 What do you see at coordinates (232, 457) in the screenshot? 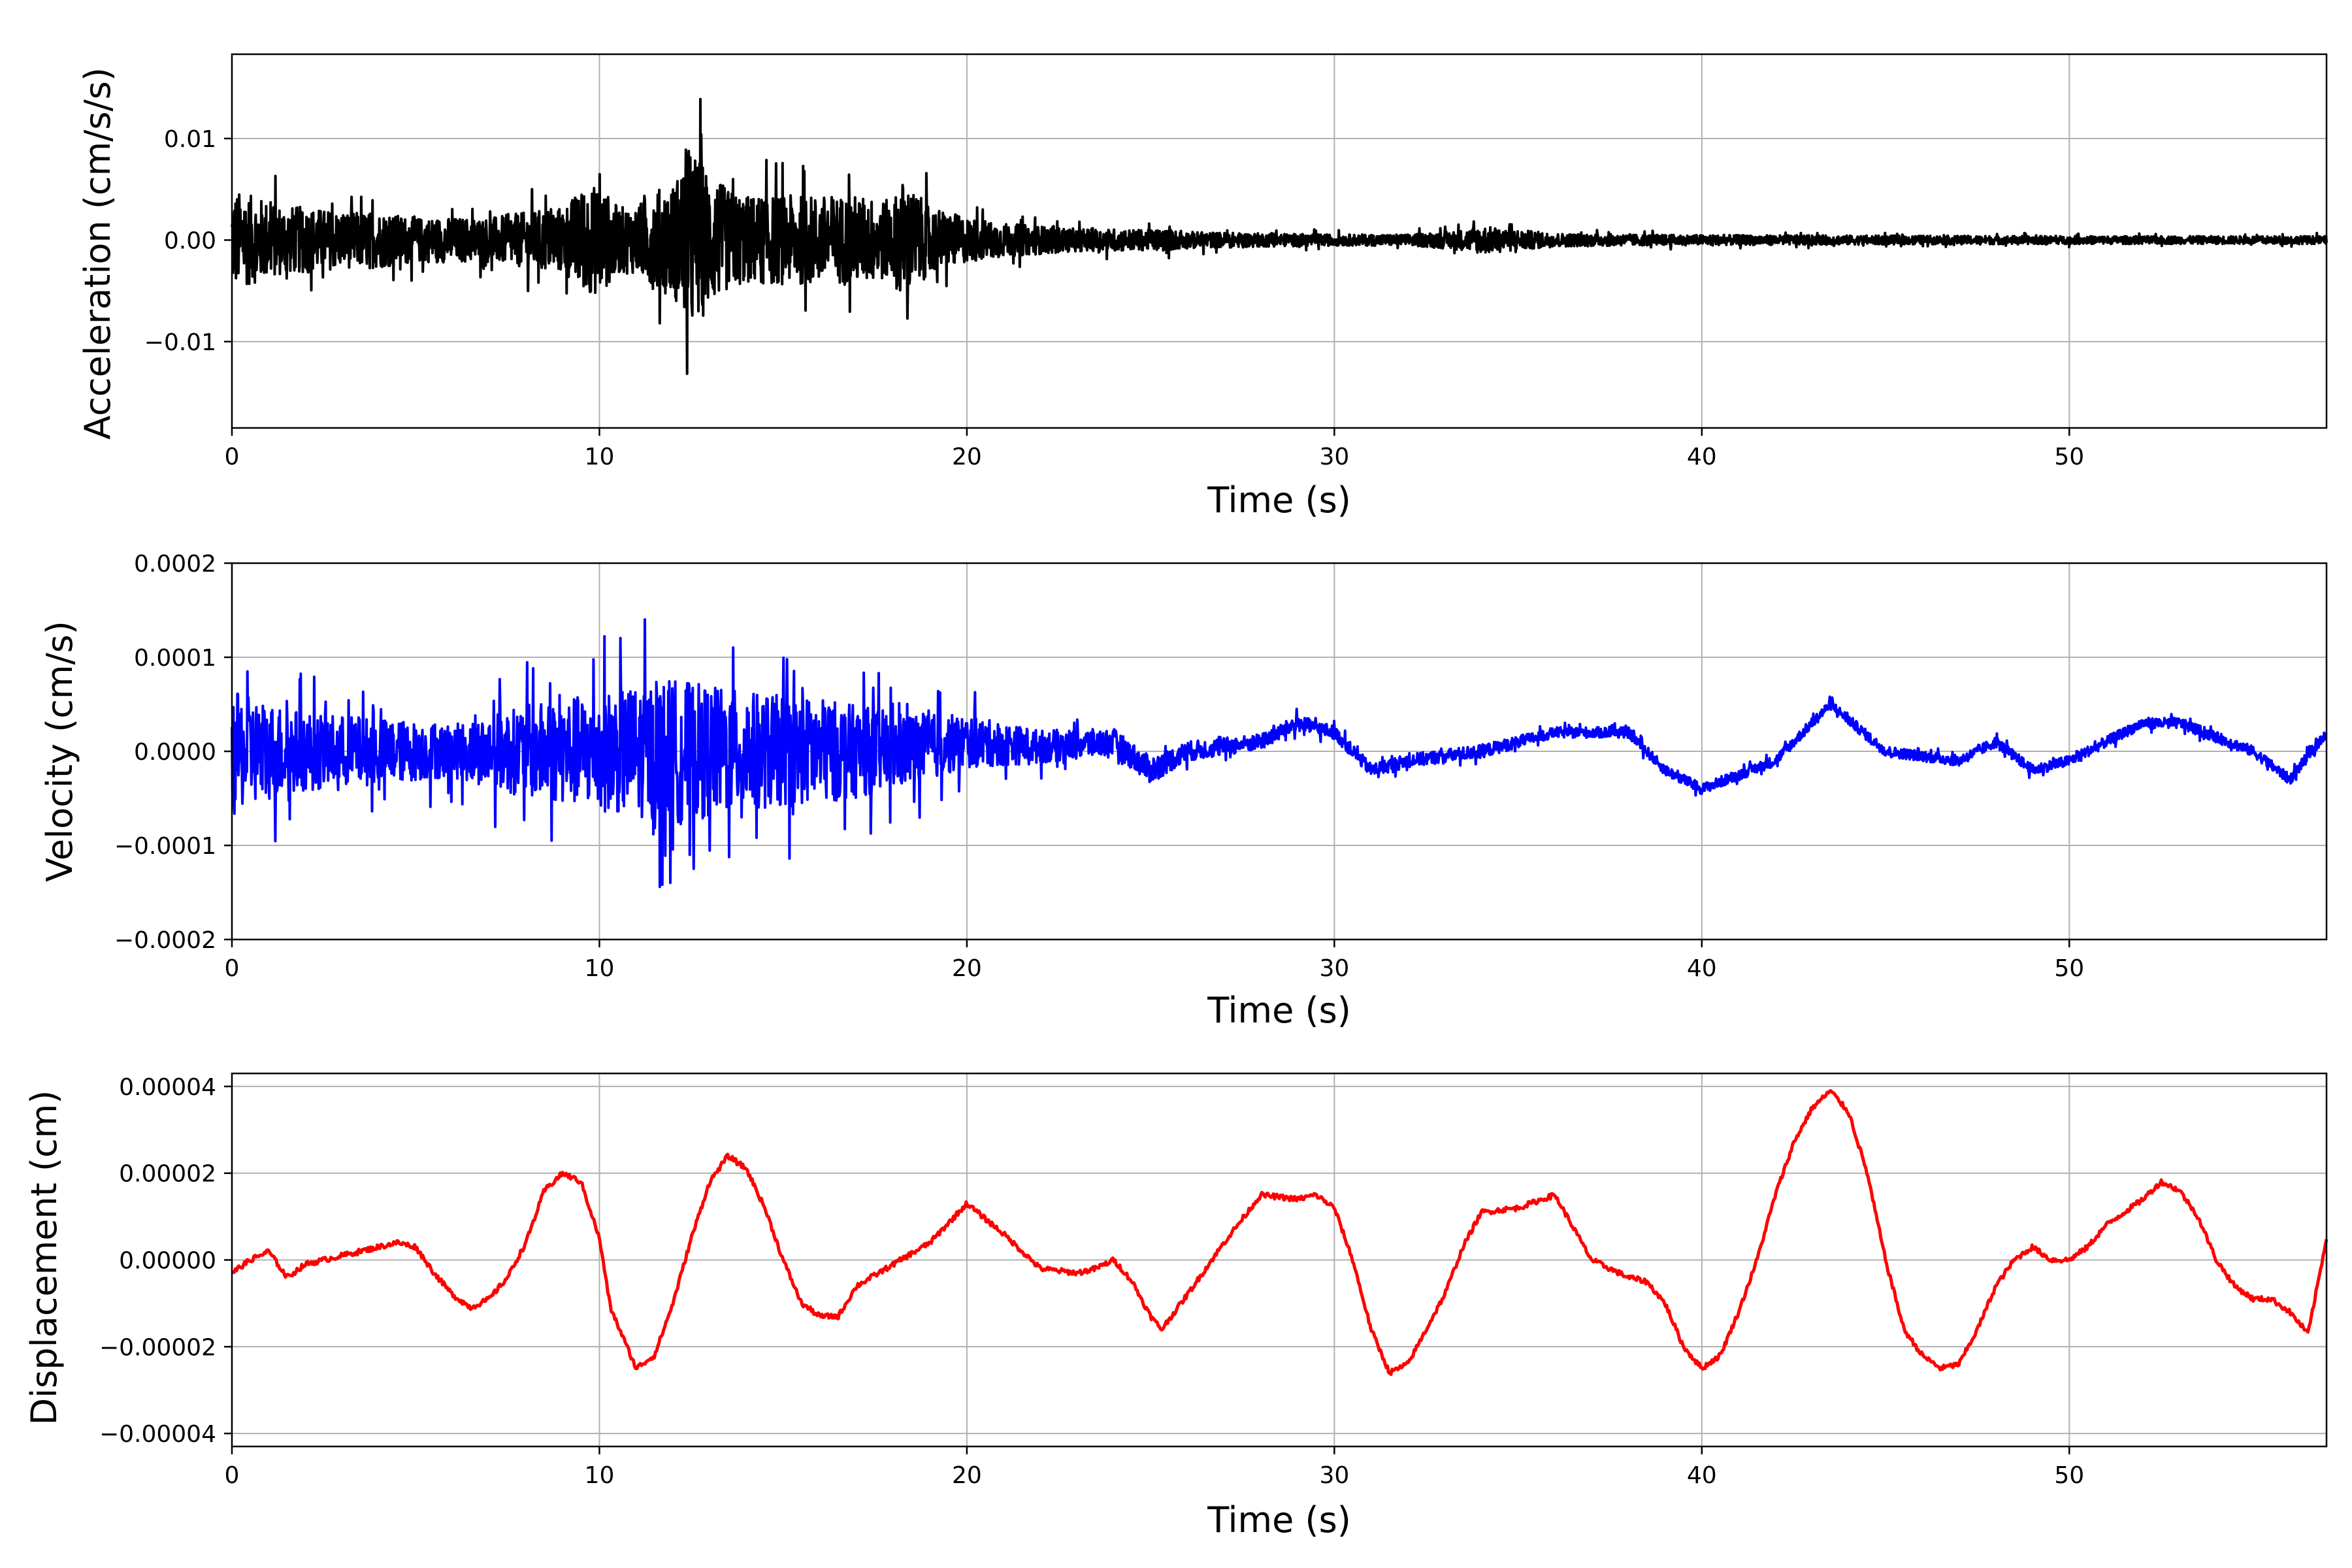
I see `acceleration-x-tick-label: 0` at bounding box center [232, 457].